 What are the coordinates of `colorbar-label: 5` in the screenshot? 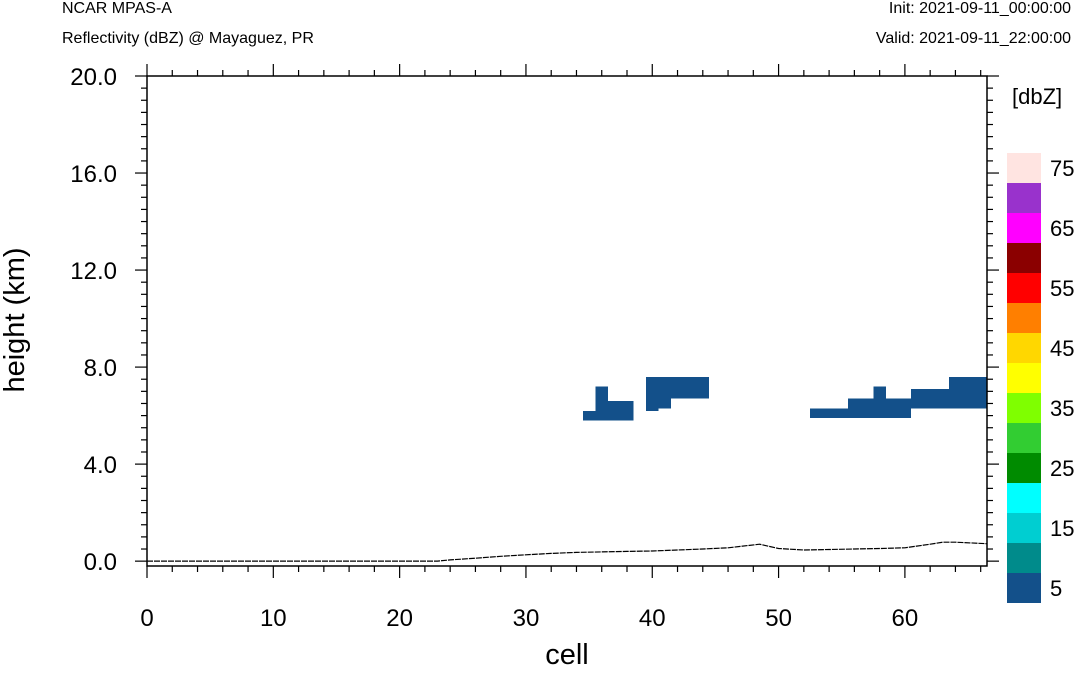 It's located at (1056, 588).